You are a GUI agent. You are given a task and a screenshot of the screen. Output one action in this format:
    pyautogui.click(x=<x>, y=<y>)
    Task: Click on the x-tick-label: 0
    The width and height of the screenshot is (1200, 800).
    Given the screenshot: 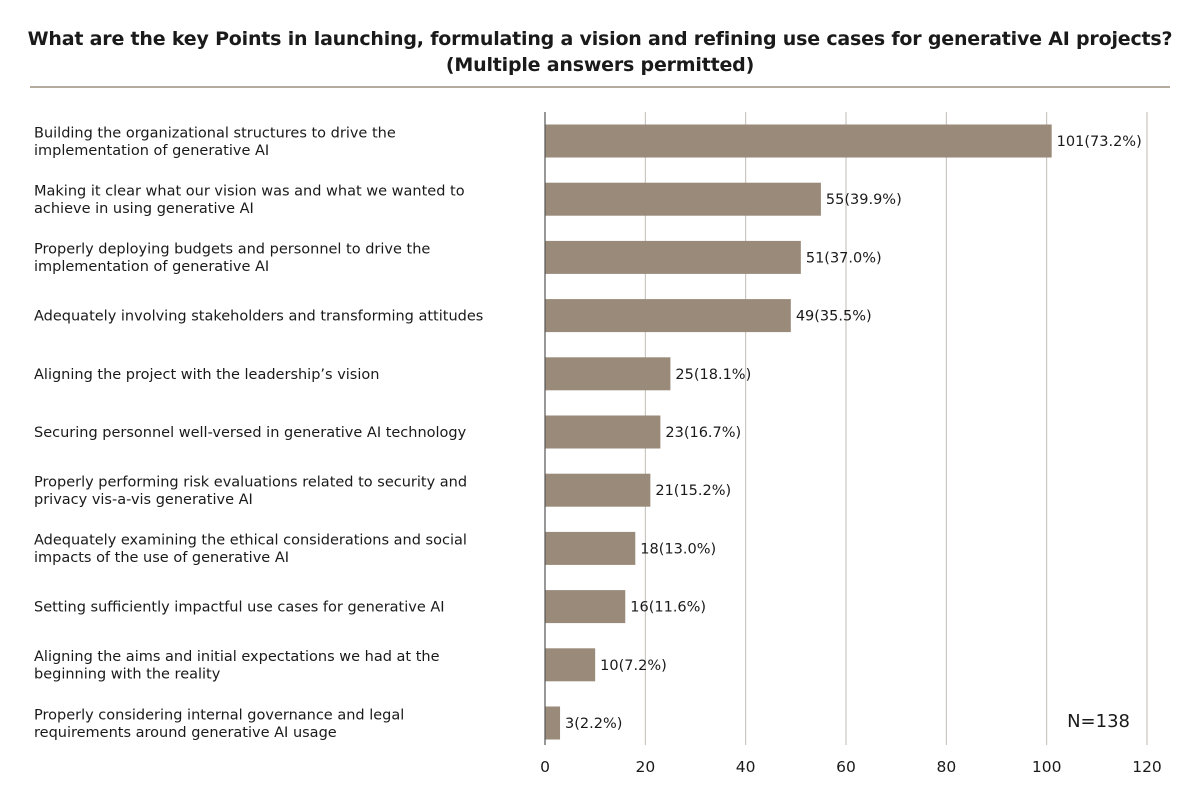 What is the action you would take?
    pyautogui.click(x=545, y=767)
    